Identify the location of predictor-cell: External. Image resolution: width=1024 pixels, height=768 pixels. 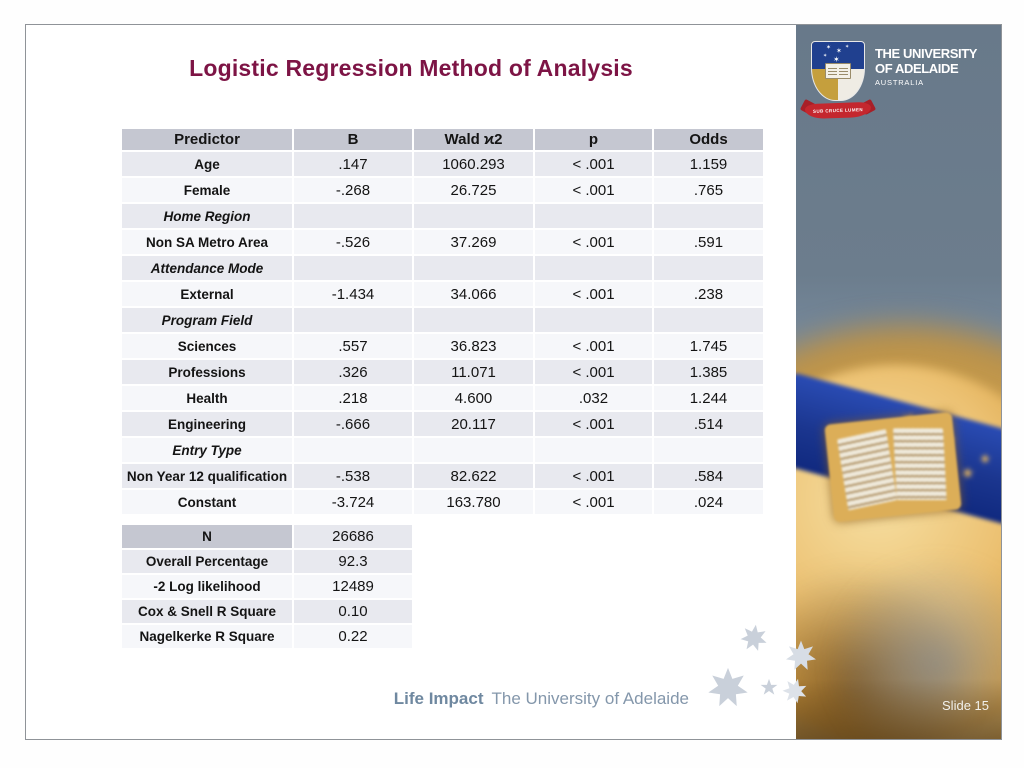
(207, 294).